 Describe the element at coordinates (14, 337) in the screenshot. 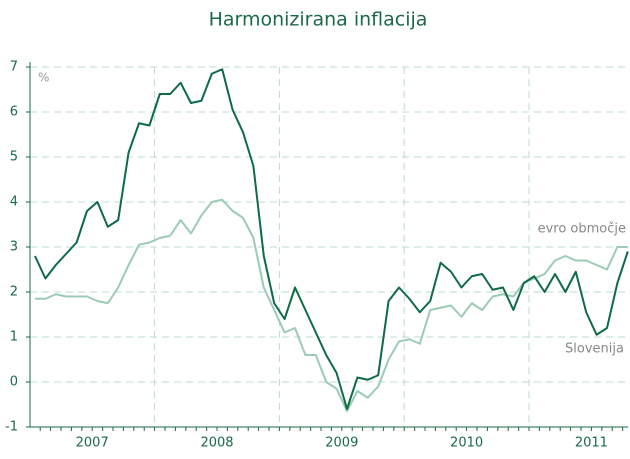

I see `y-tick-label: 1` at that location.